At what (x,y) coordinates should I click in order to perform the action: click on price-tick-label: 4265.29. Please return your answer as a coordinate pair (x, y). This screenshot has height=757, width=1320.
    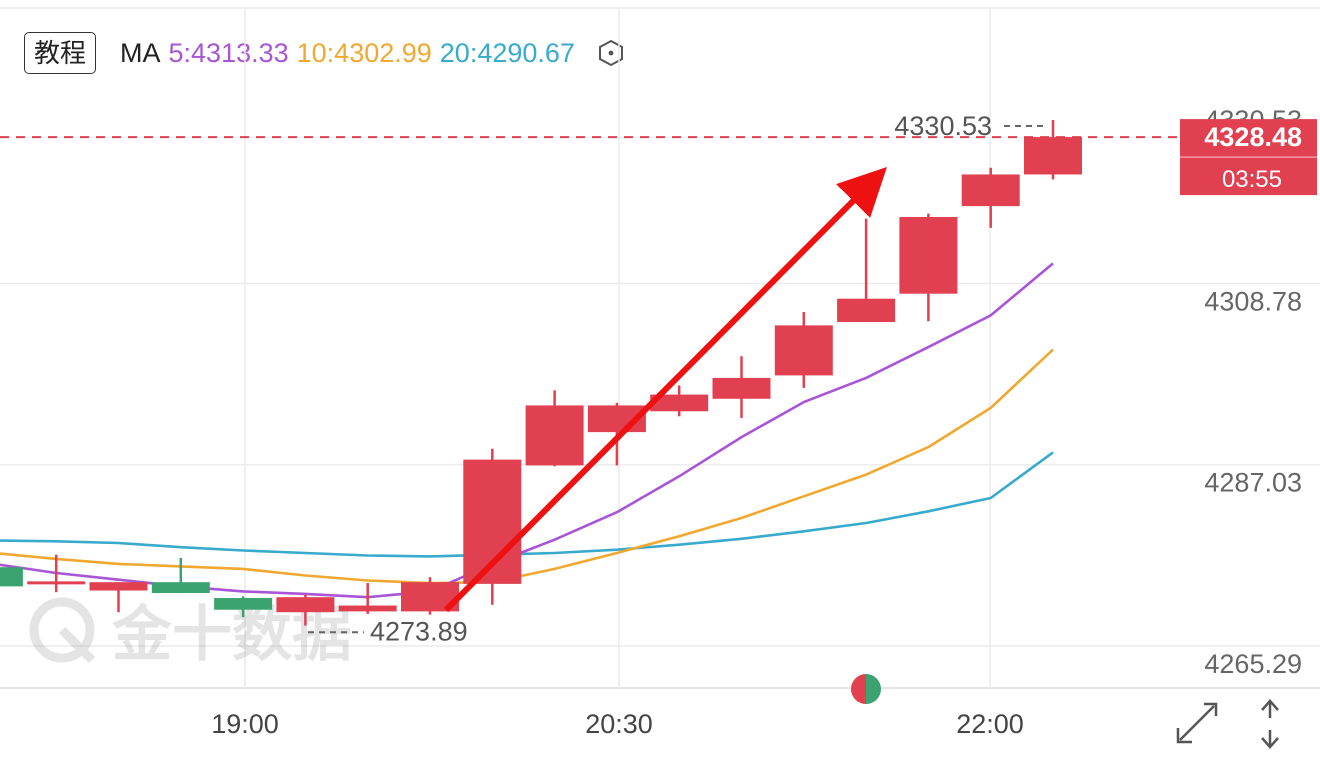
    Looking at the image, I should click on (1253, 664).